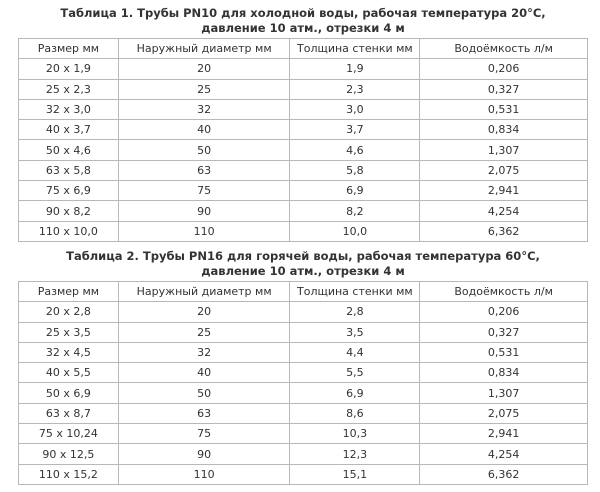  Describe the element at coordinates (204, 352) in the screenshot. I see `table-cell: 32` at that location.